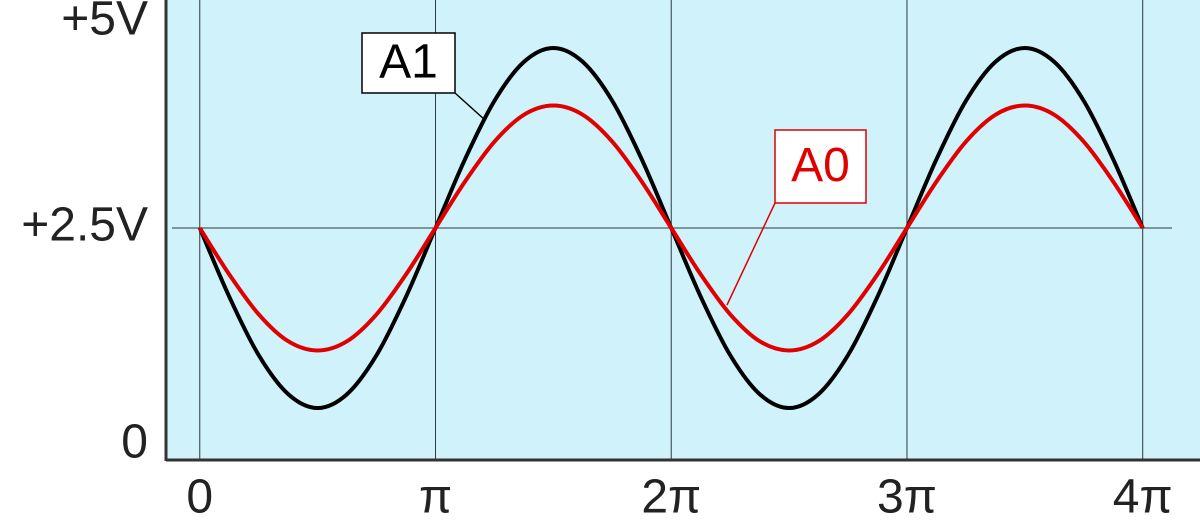  I want to click on y-tick-label: +2.5V, so click(84, 225).